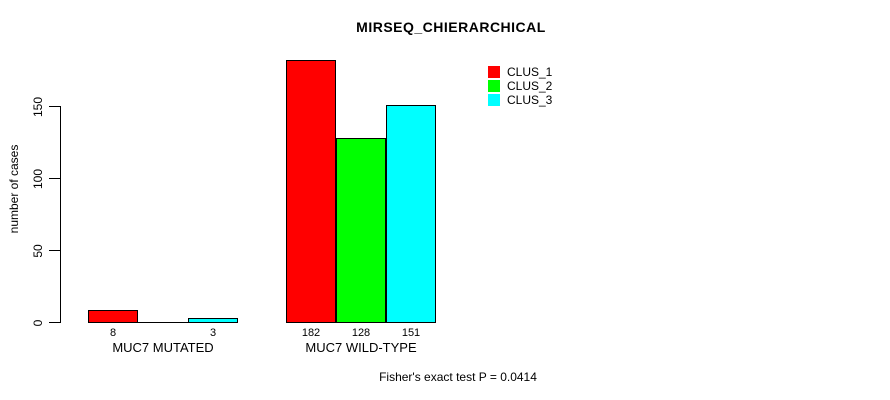 This screenshot has width=890, height=400. Describe the element at coordinates (38, 322) in the screenshot. I see `y-axis-tick-label: 0` at that location.